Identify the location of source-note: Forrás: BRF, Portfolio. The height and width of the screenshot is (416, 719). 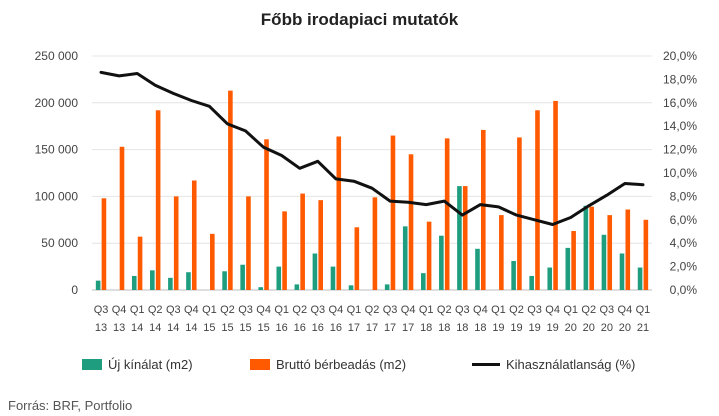
(70, 405).